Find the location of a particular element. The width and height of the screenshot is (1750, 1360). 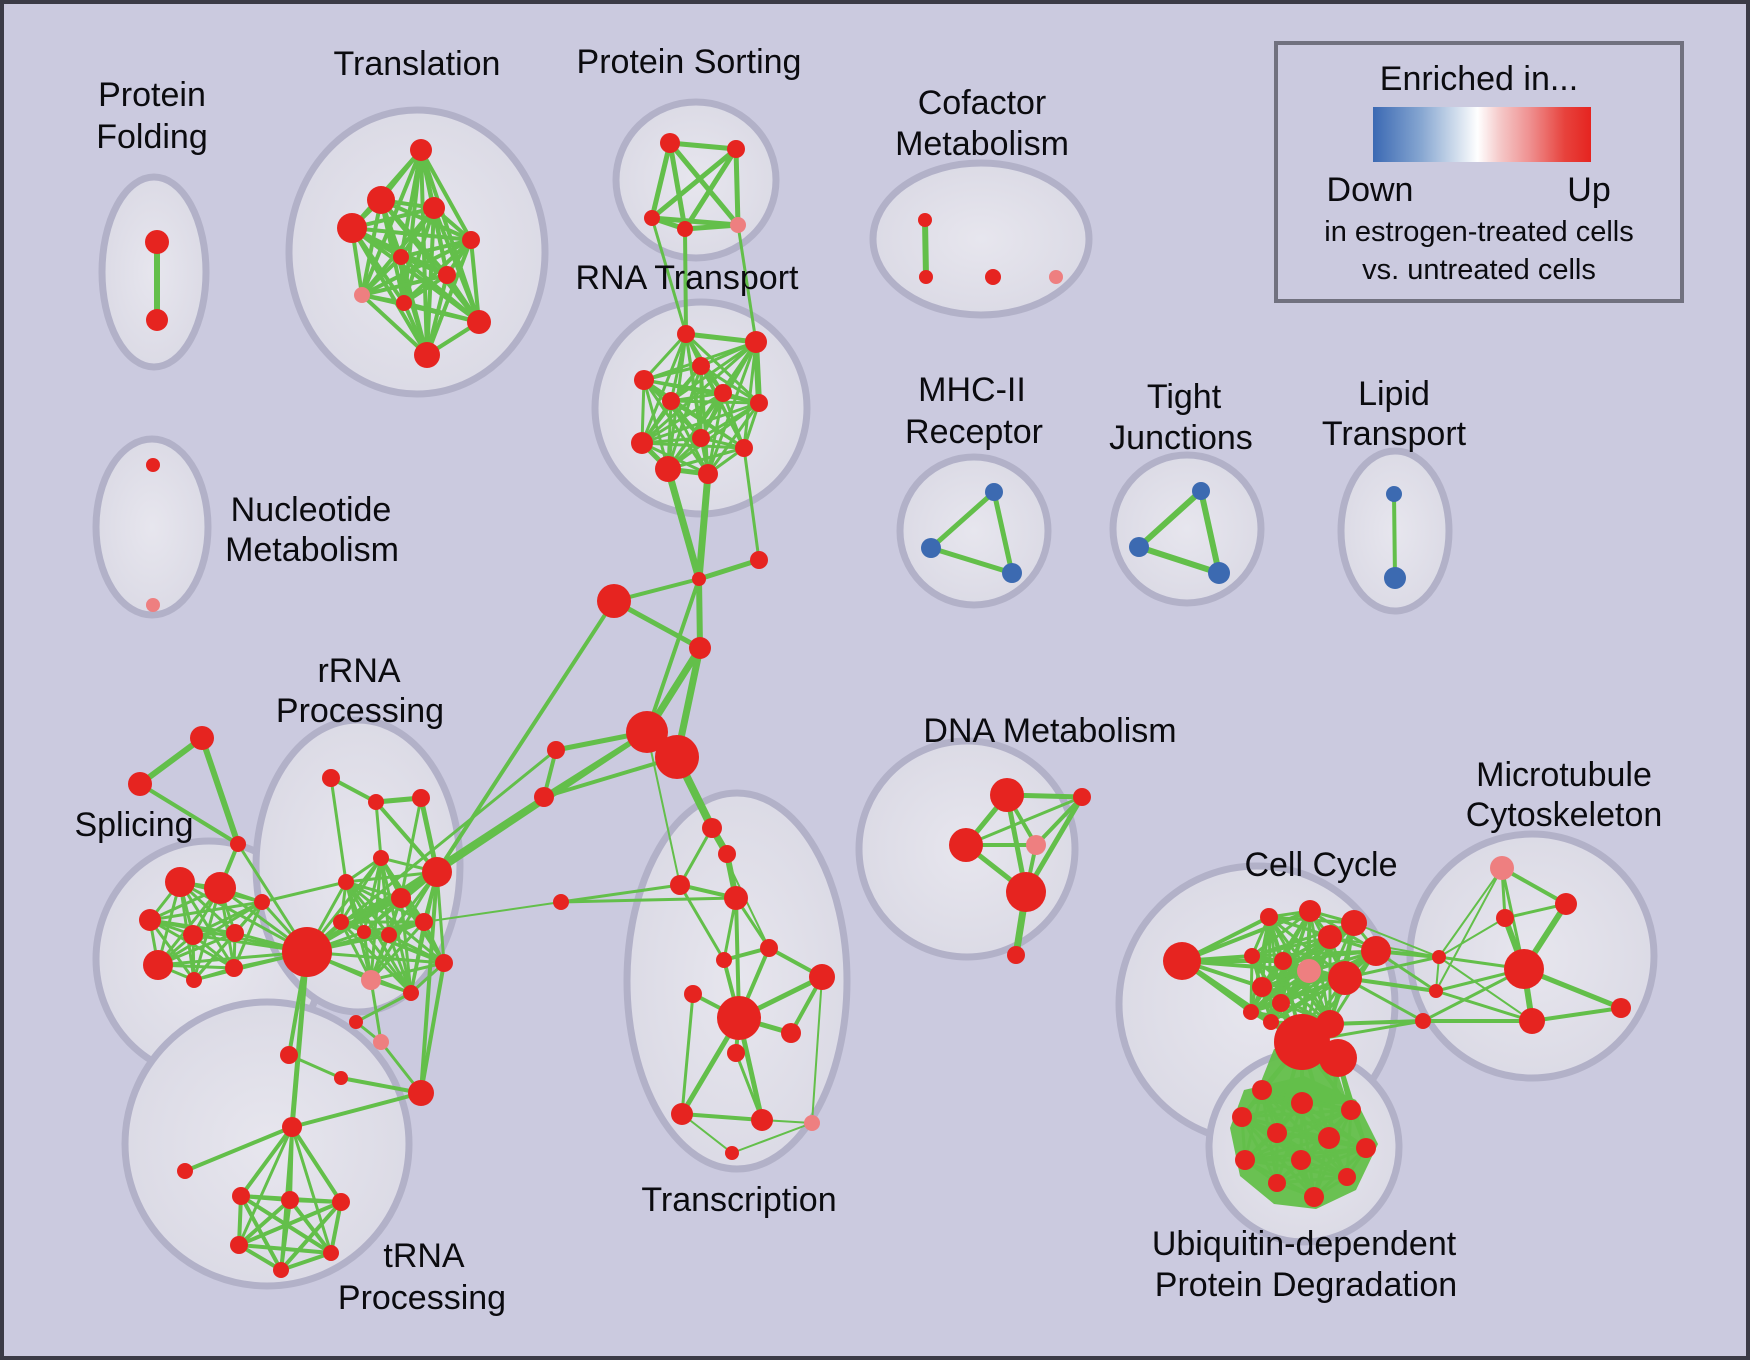

cluster-label: rRNA is located at coordinates (358, 671).